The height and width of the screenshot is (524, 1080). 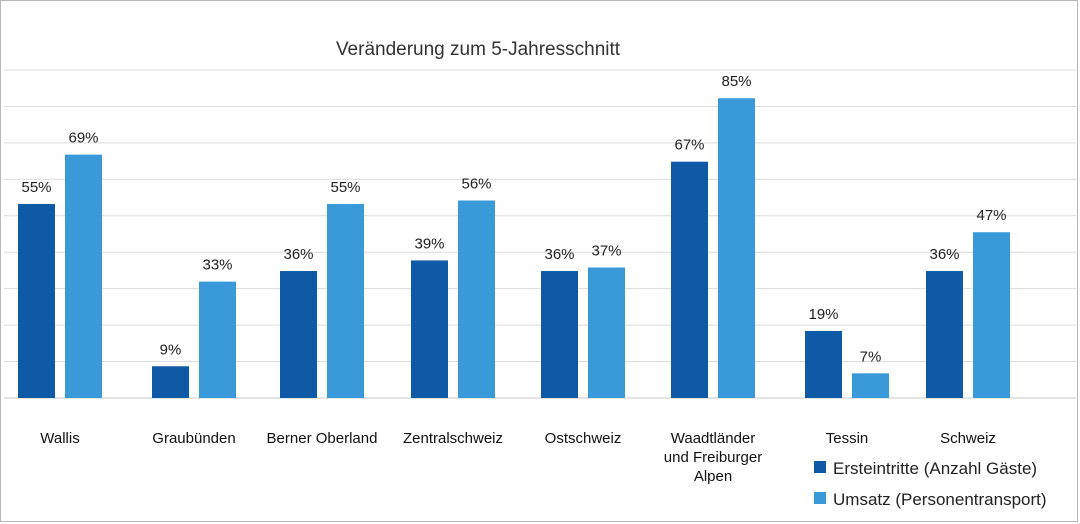 I want to click on data-label: 85%, so click(x=736, y=81).